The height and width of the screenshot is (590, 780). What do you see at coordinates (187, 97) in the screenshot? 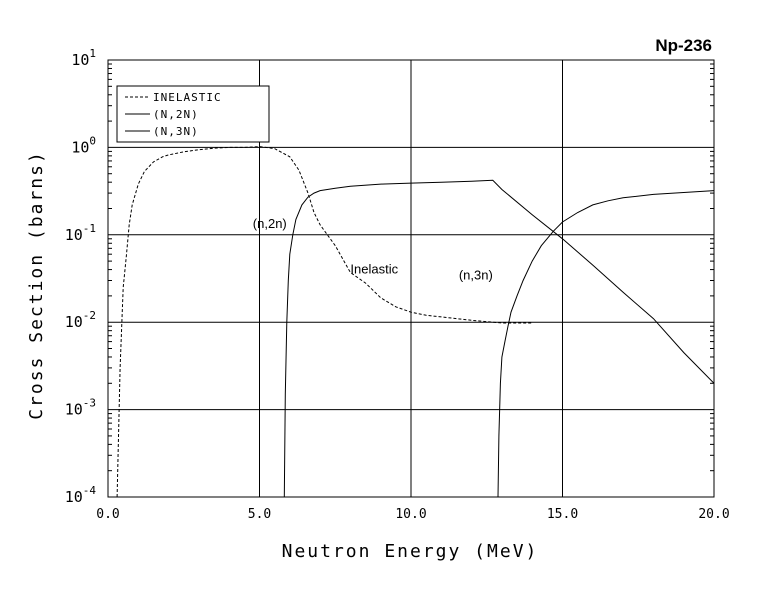
I see `legend-label: INELASTIC` at bounding box center [187, 97].